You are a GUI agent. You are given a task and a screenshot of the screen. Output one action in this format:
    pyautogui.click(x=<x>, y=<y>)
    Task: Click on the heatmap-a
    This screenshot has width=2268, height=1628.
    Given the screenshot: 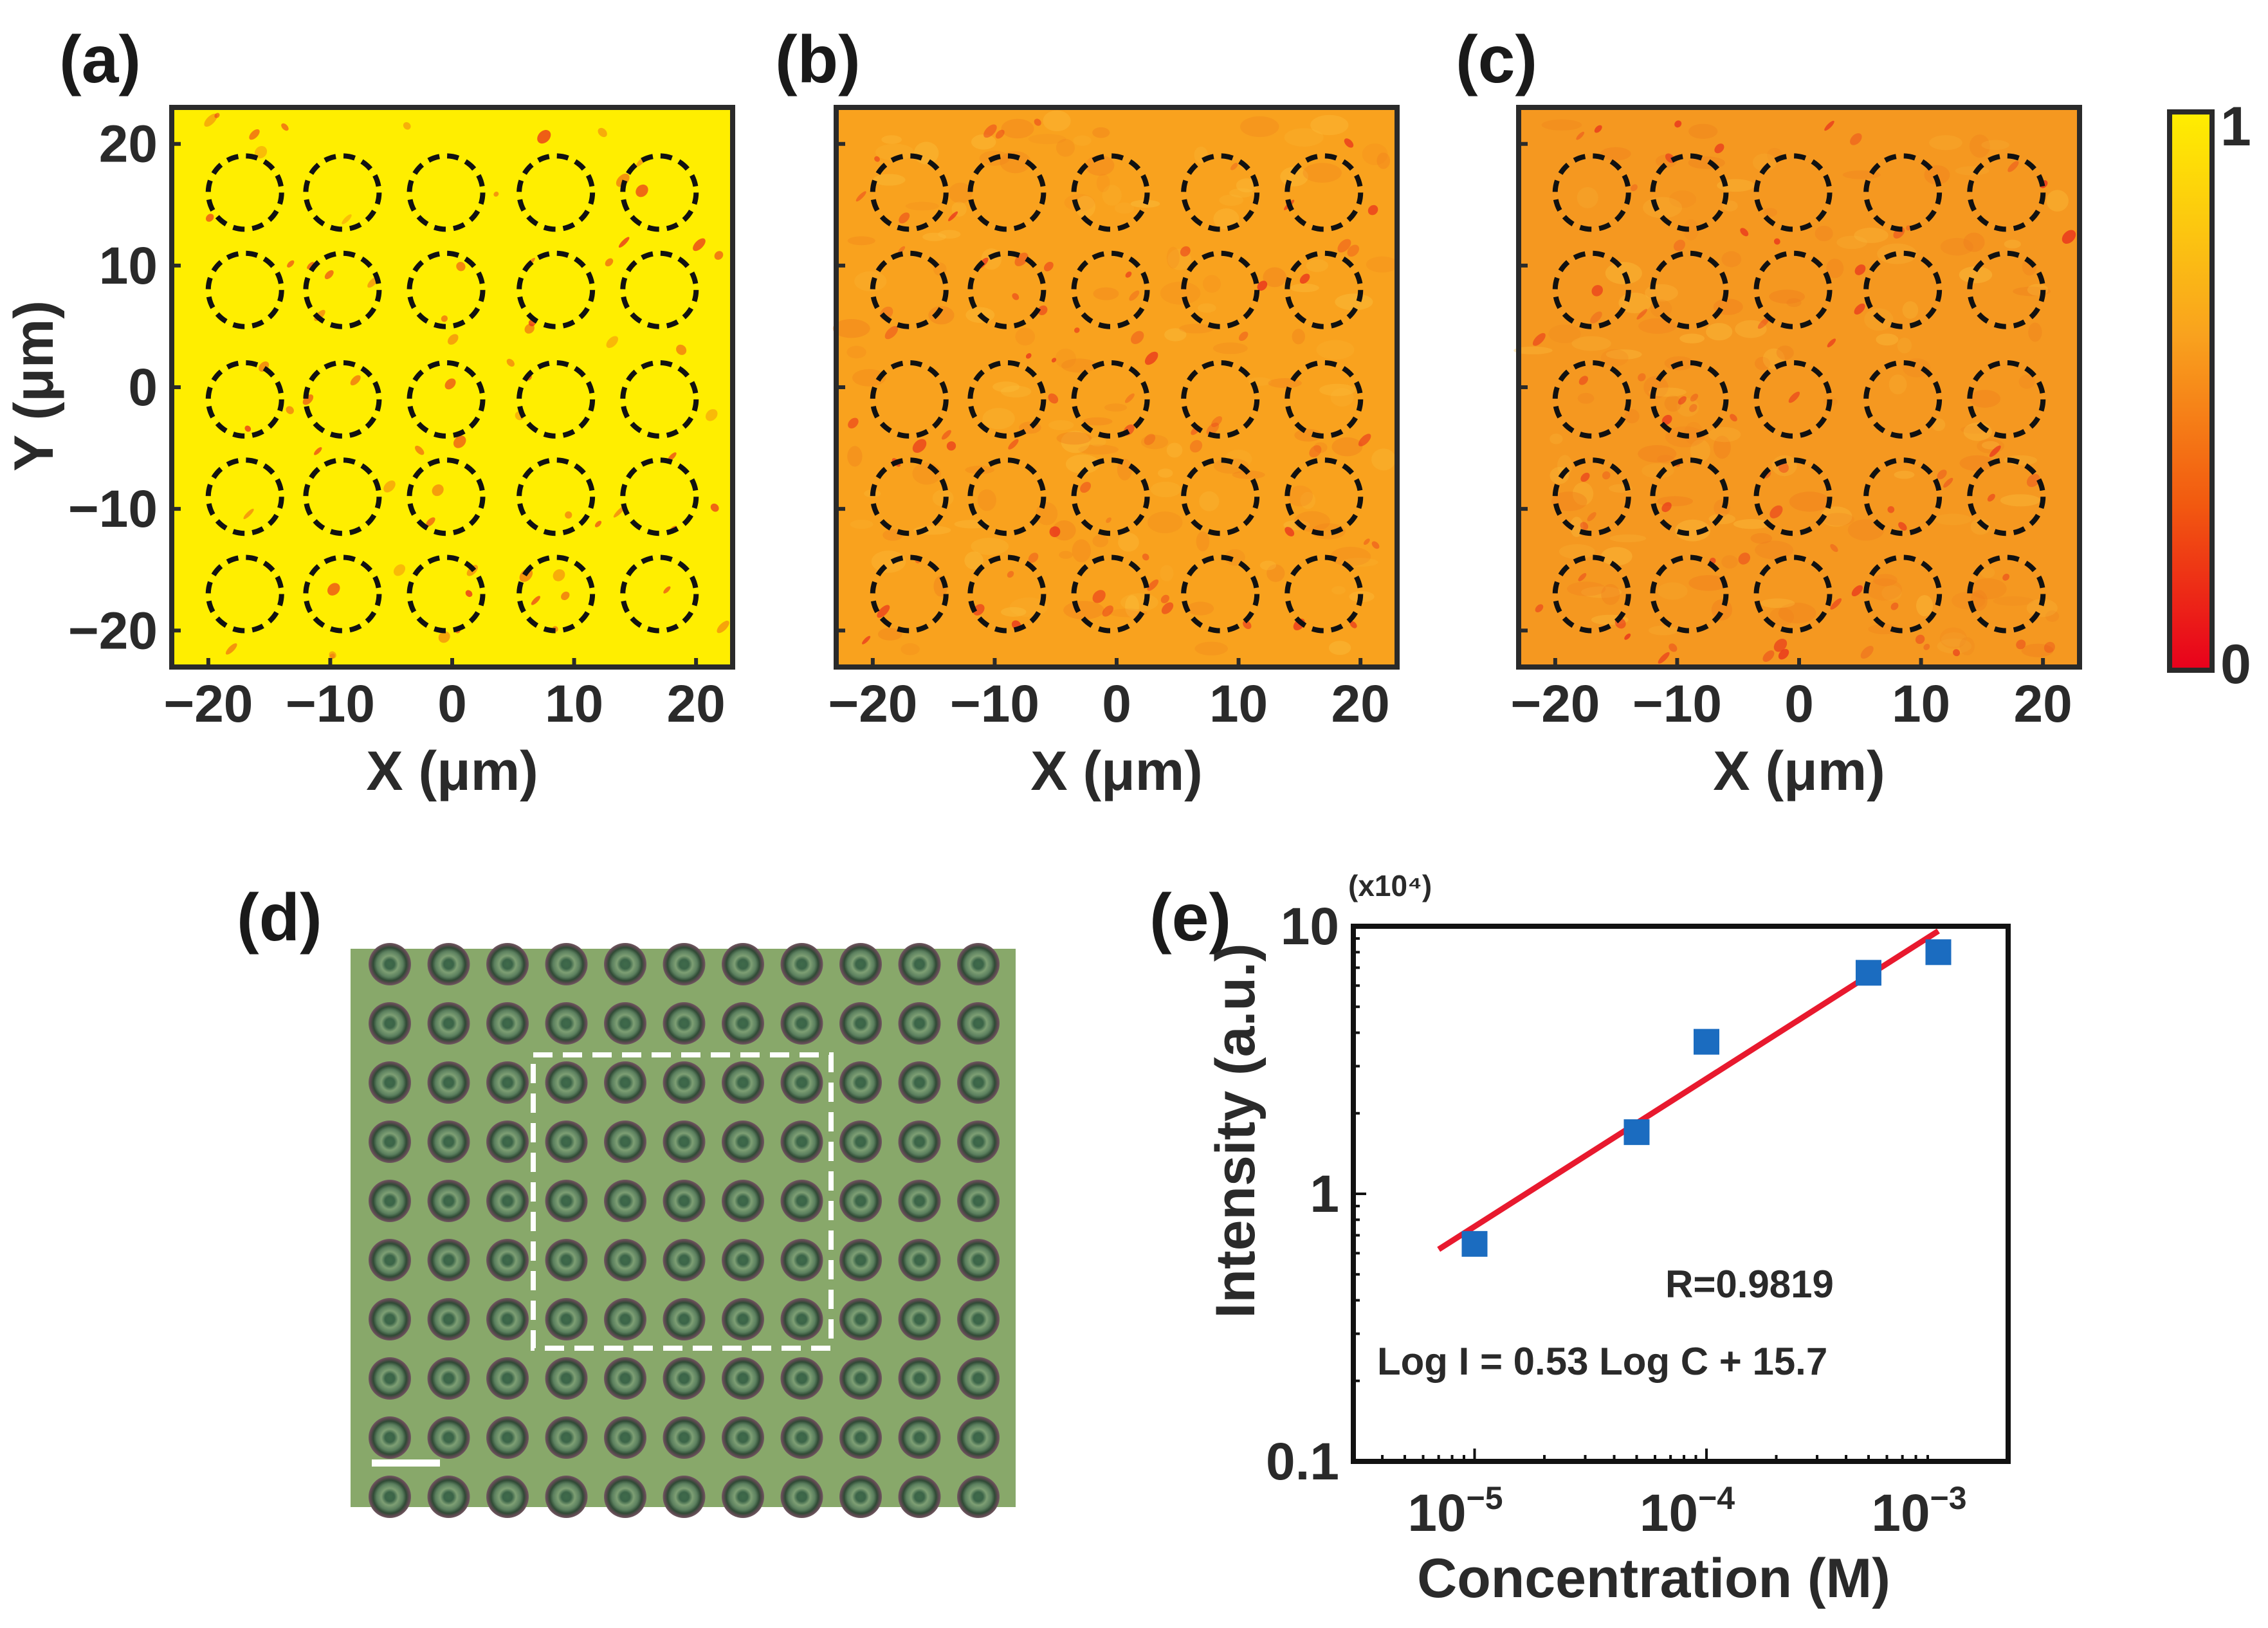 What is the action you would take?
    pyautogui.click(x=452, y=387)
    